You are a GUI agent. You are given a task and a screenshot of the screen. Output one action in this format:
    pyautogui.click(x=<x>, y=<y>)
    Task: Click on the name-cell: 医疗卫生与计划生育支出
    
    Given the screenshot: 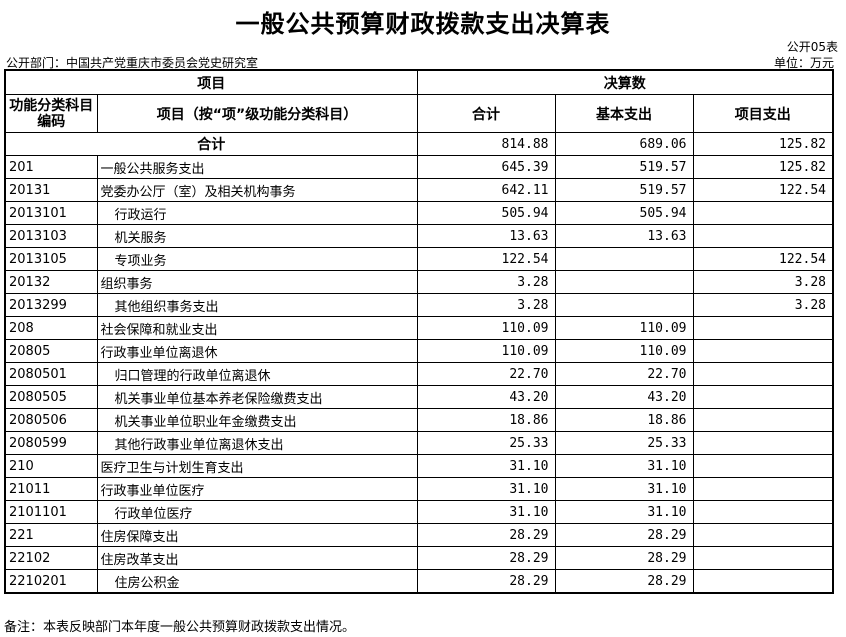 What is the action you would take?
    pyautogui.click(x=257, y=466)
    